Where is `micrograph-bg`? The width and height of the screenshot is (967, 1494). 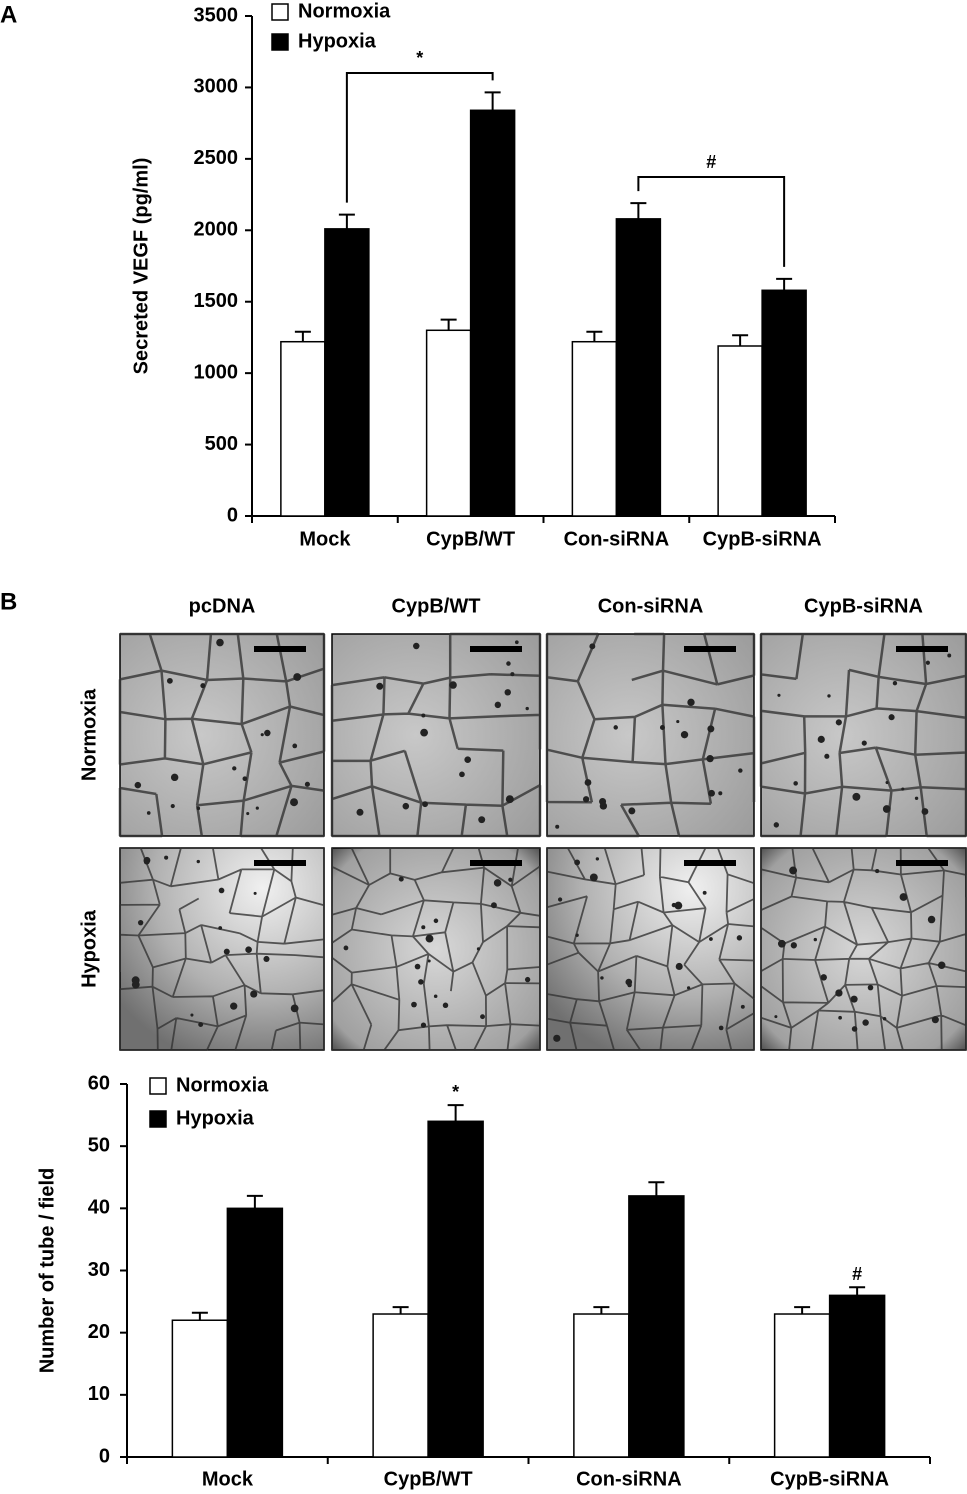 micrograph-bg is located at coordinates (650, 735).